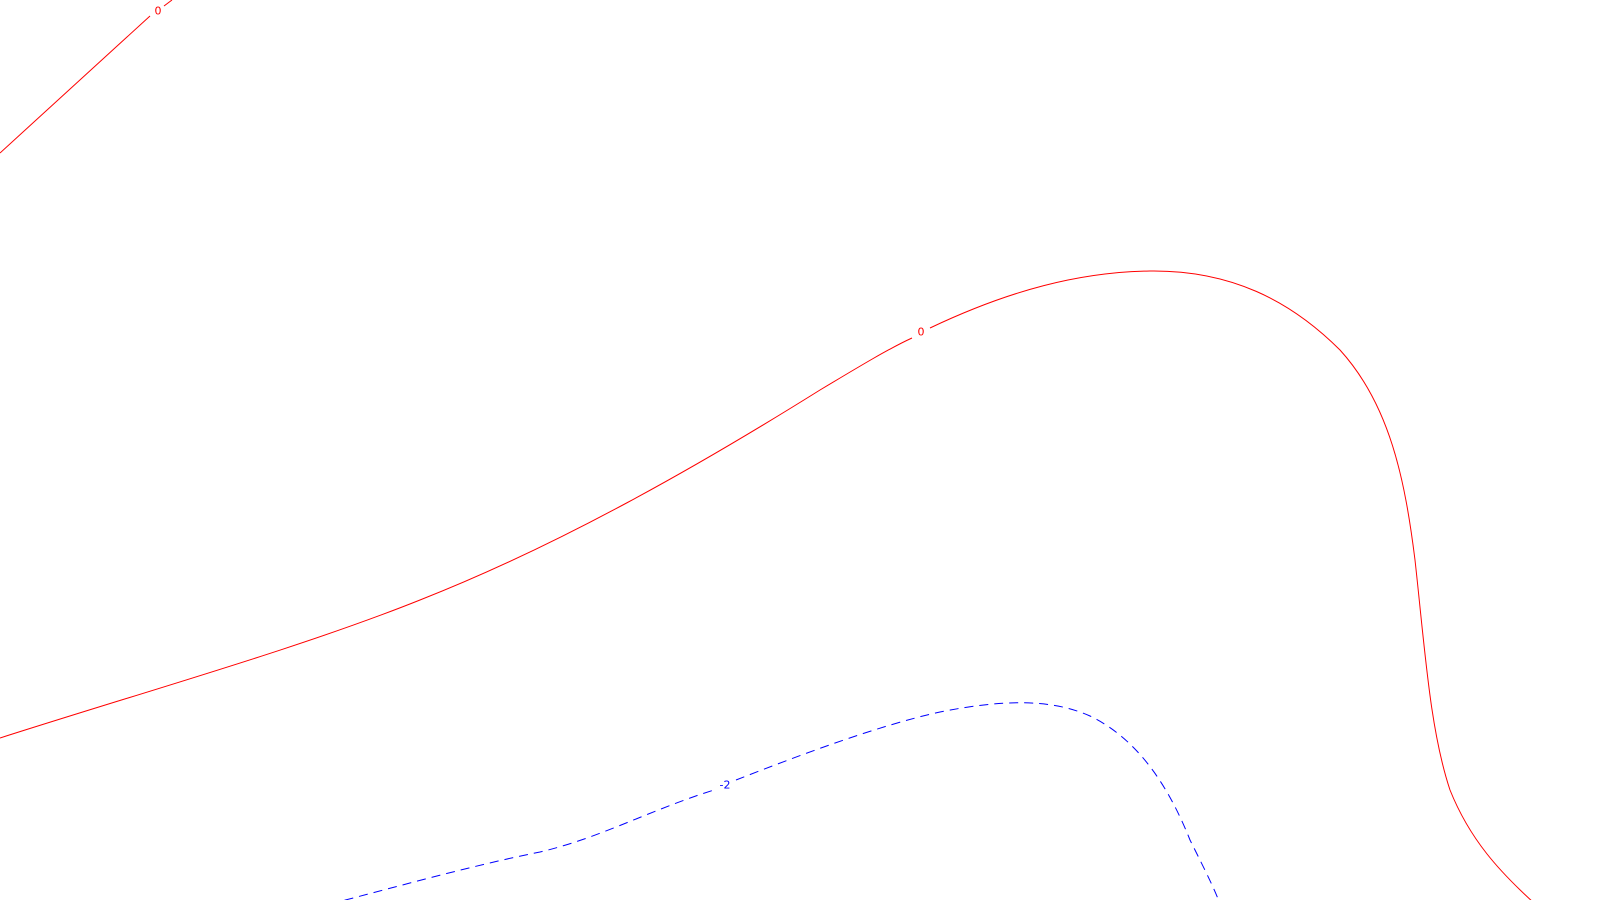  What do you see at coordinates (725, 785) in the screenshot?
I see `contour-level-label: -2` at bounding box center [725, 785].